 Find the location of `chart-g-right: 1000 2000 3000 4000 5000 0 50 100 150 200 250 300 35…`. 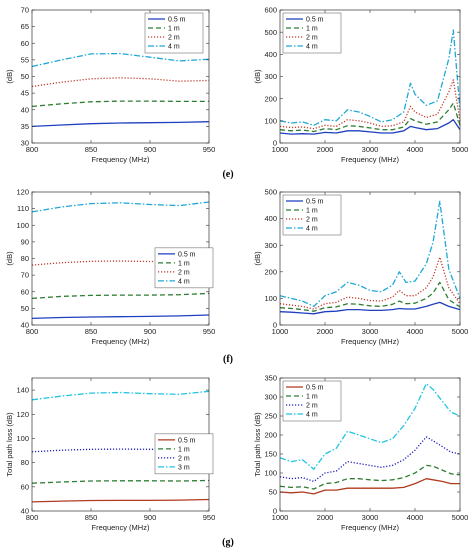

chart-g-right: 1000 2000 3000 4000 5000 0 50 100 150 200 250 300 35… is located at coordinates (360, 453).